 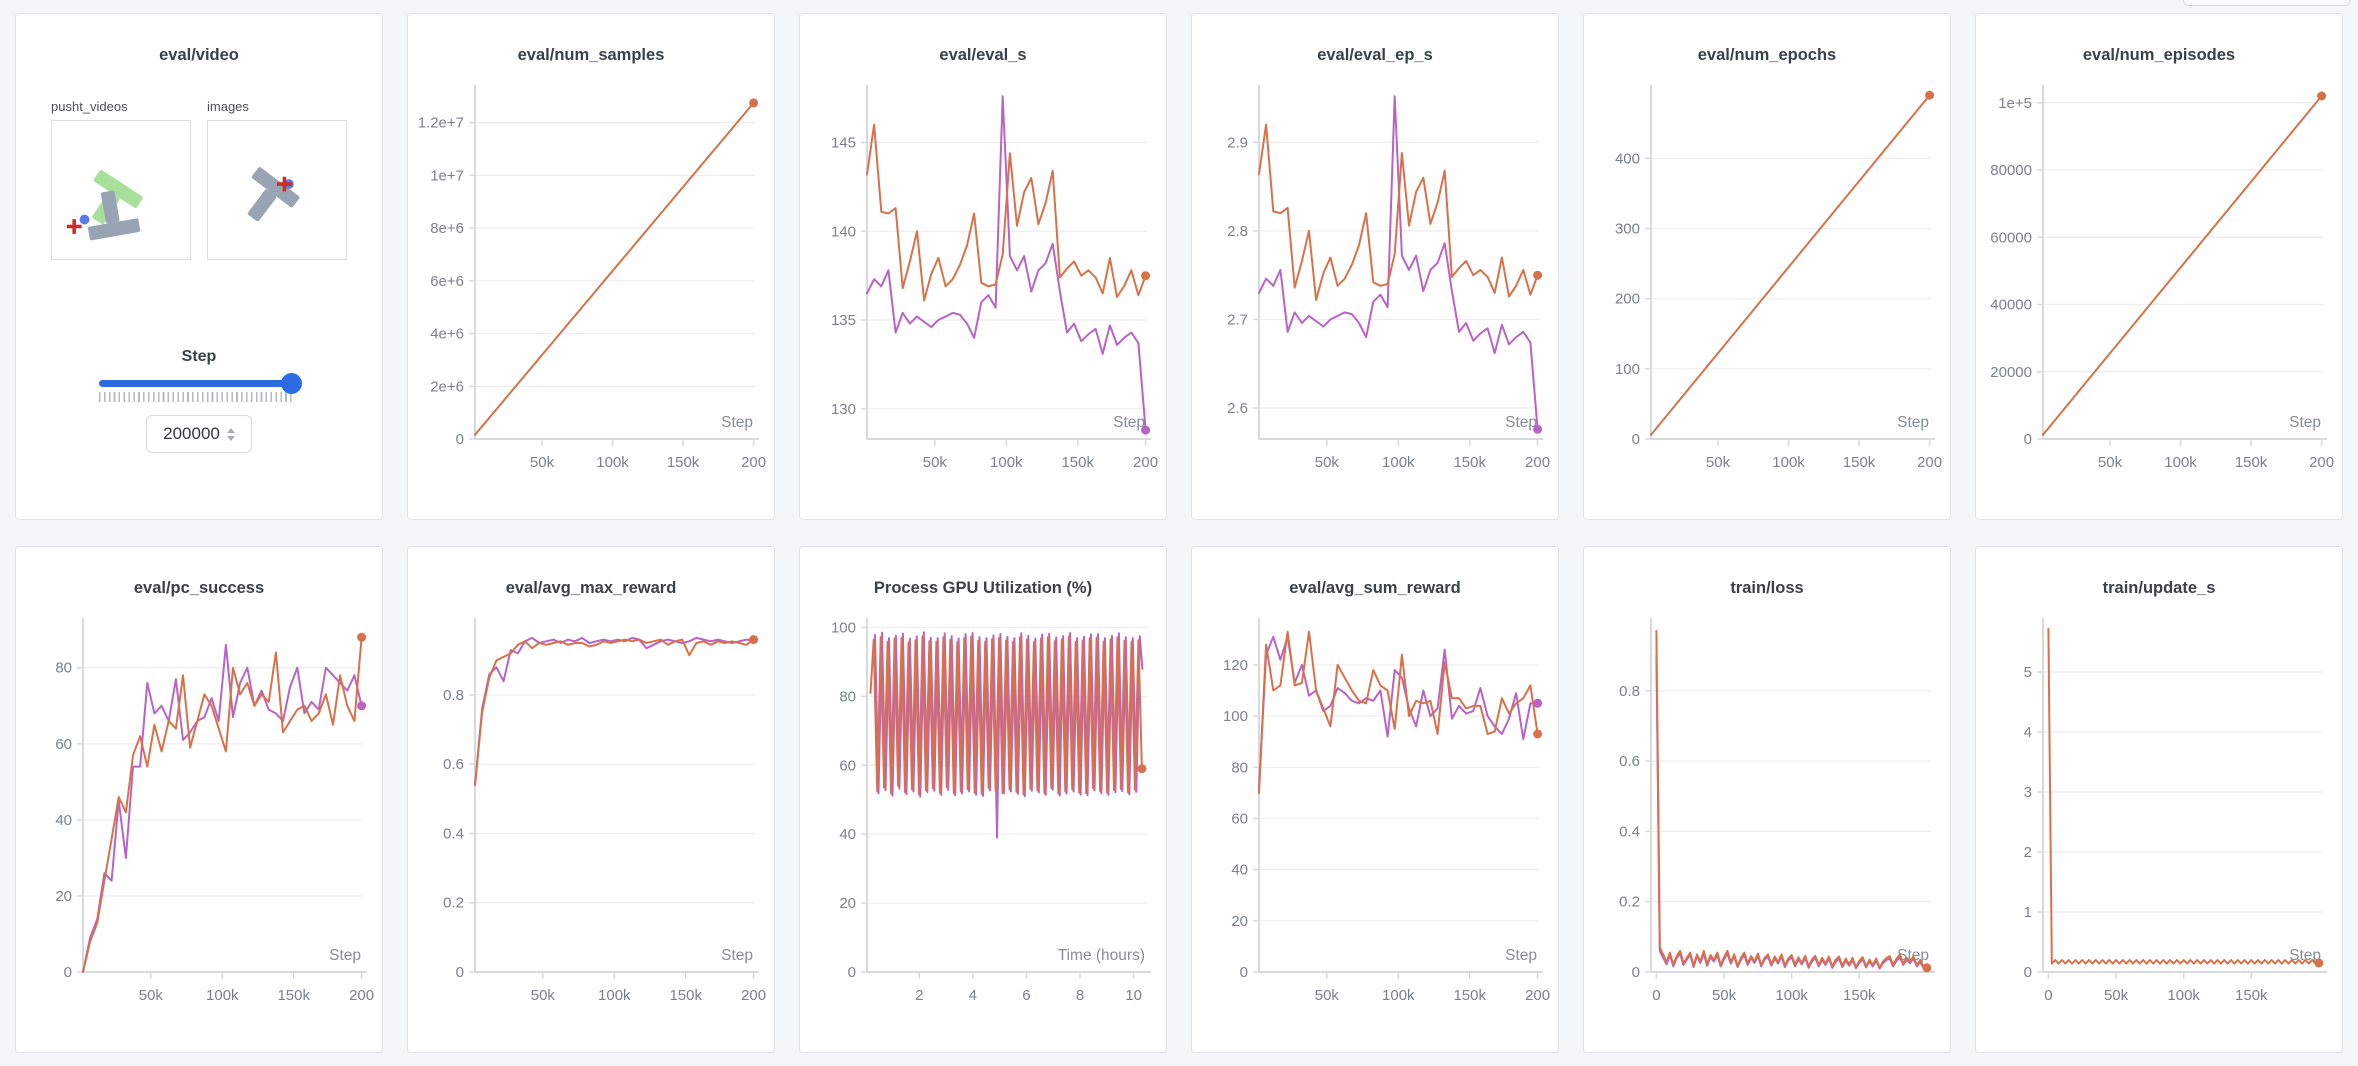 What do you see at coordinates (200, 383) in the screenshot?
I see `slider-track` at bounding box center [200, 383].